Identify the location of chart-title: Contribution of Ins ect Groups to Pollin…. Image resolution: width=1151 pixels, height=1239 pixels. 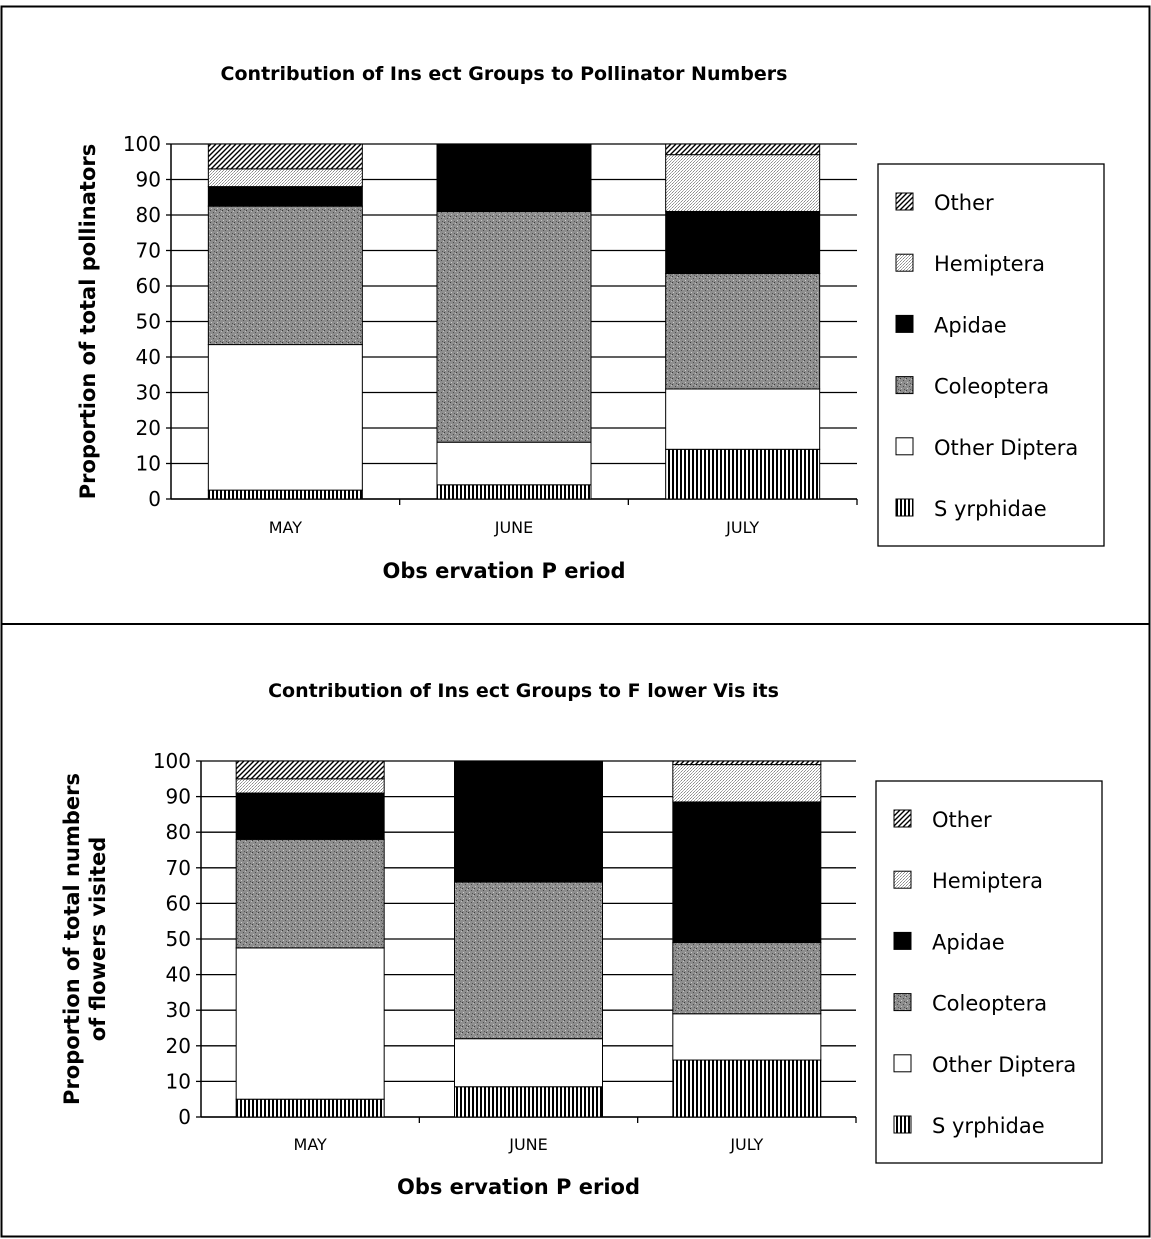
(504, 74).